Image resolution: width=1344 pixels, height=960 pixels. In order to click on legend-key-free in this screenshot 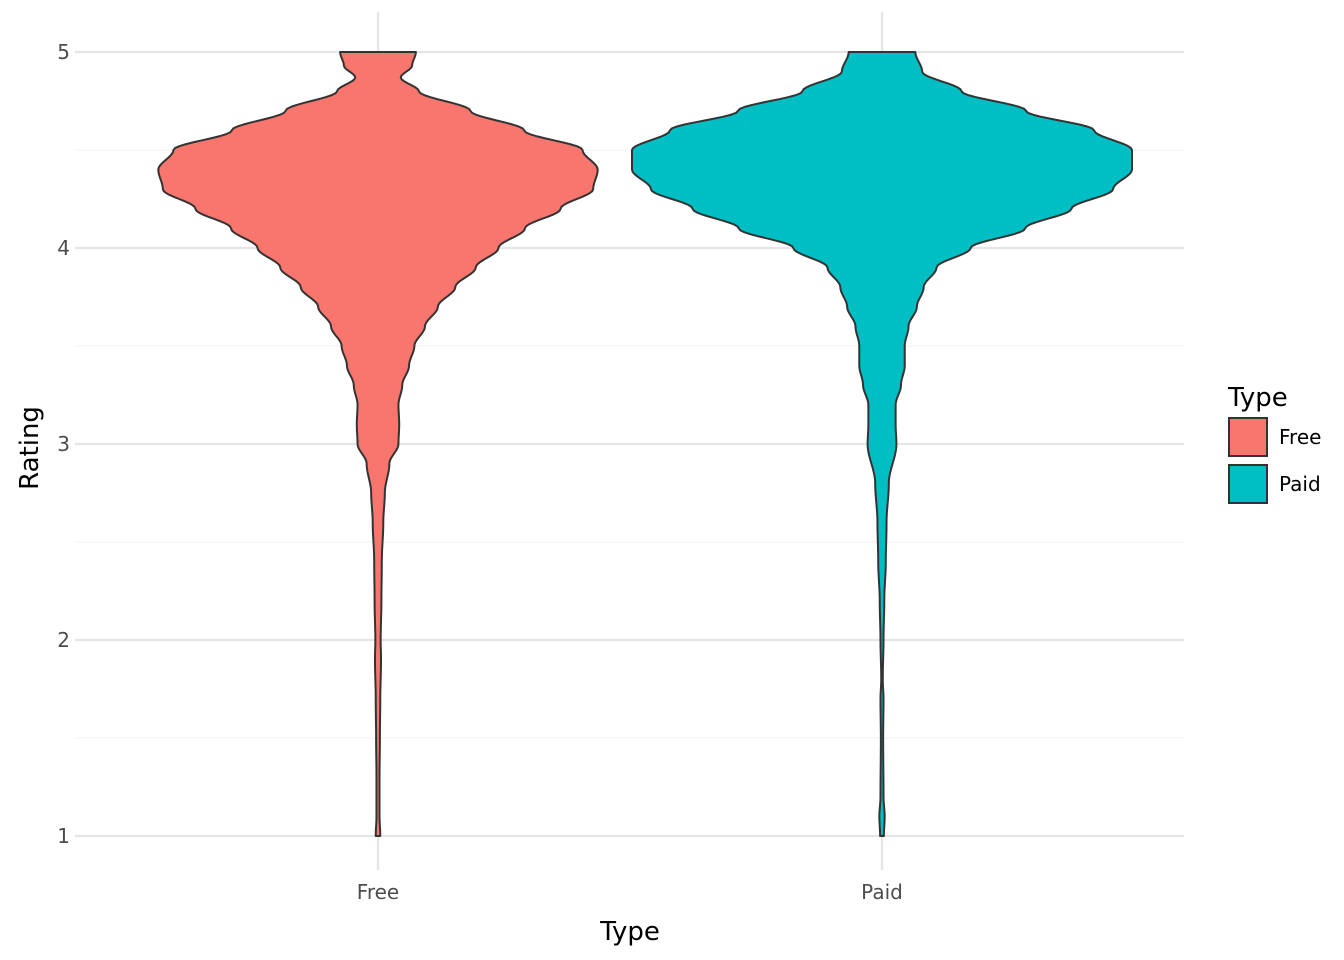, I will do `click(1248, 437)`.